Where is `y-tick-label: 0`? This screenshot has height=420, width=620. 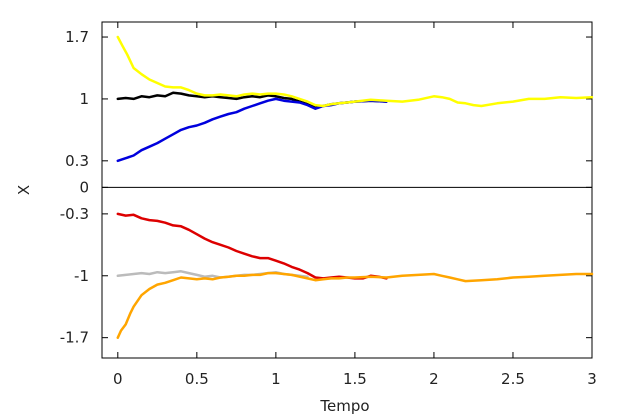 y-tick-label: 0 is located at coordinates (84, 187).